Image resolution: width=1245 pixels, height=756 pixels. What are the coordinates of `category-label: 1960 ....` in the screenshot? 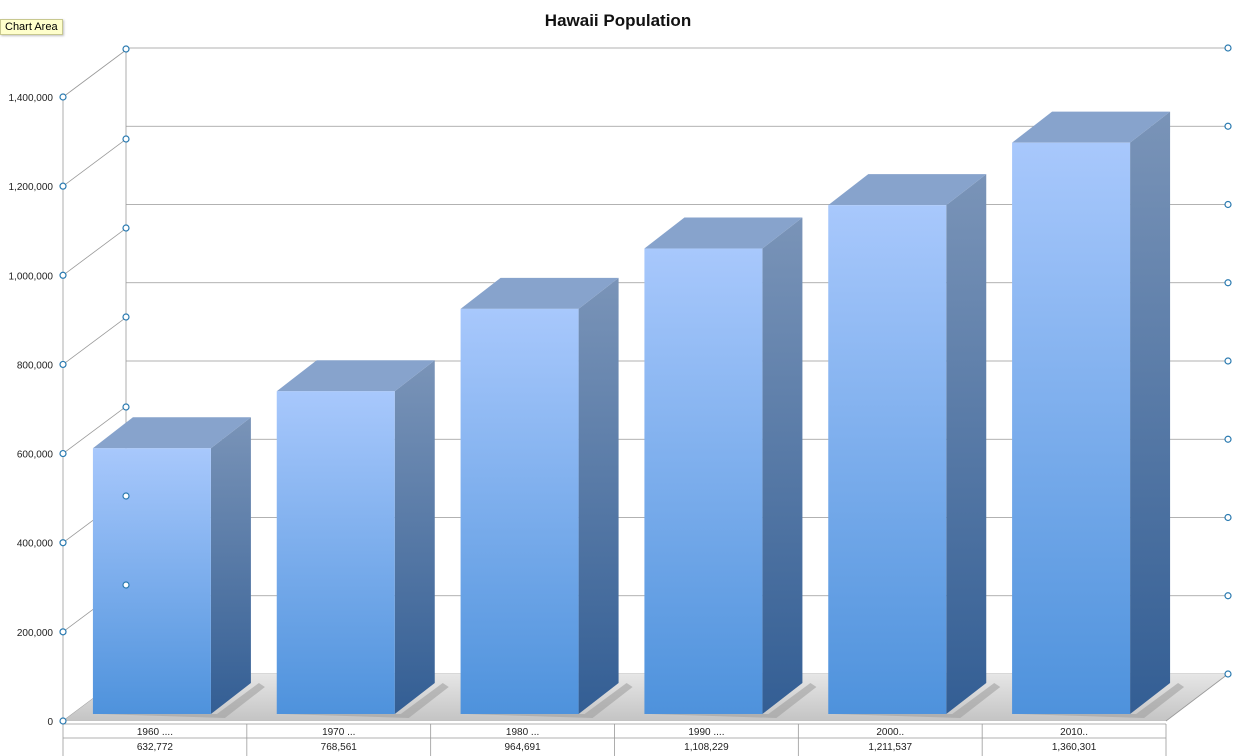 It's located at (155, 732).